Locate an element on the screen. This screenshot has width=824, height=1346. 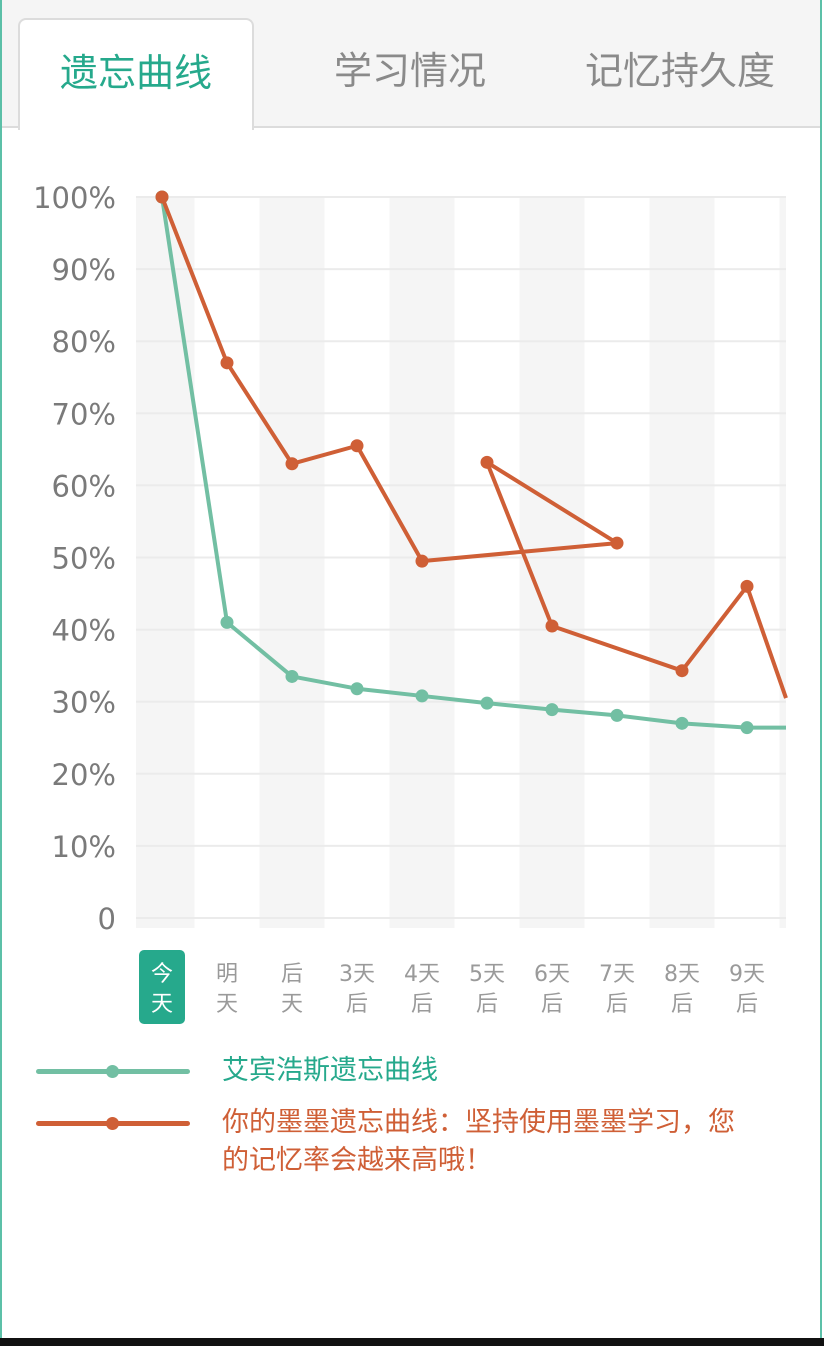
x-tick-label-top: 今 is located at coordinates (162, 974).